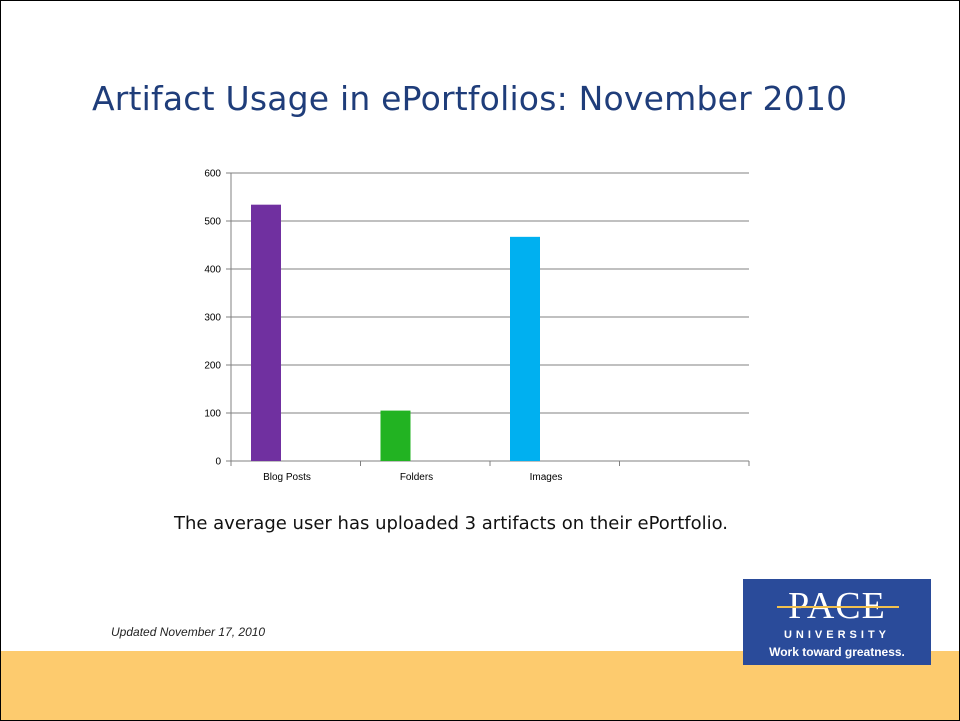  What do you see at coordinates (218, 462) in the screenshot?
I see `y-tick-label: 0` at bounding box center [218, 462].